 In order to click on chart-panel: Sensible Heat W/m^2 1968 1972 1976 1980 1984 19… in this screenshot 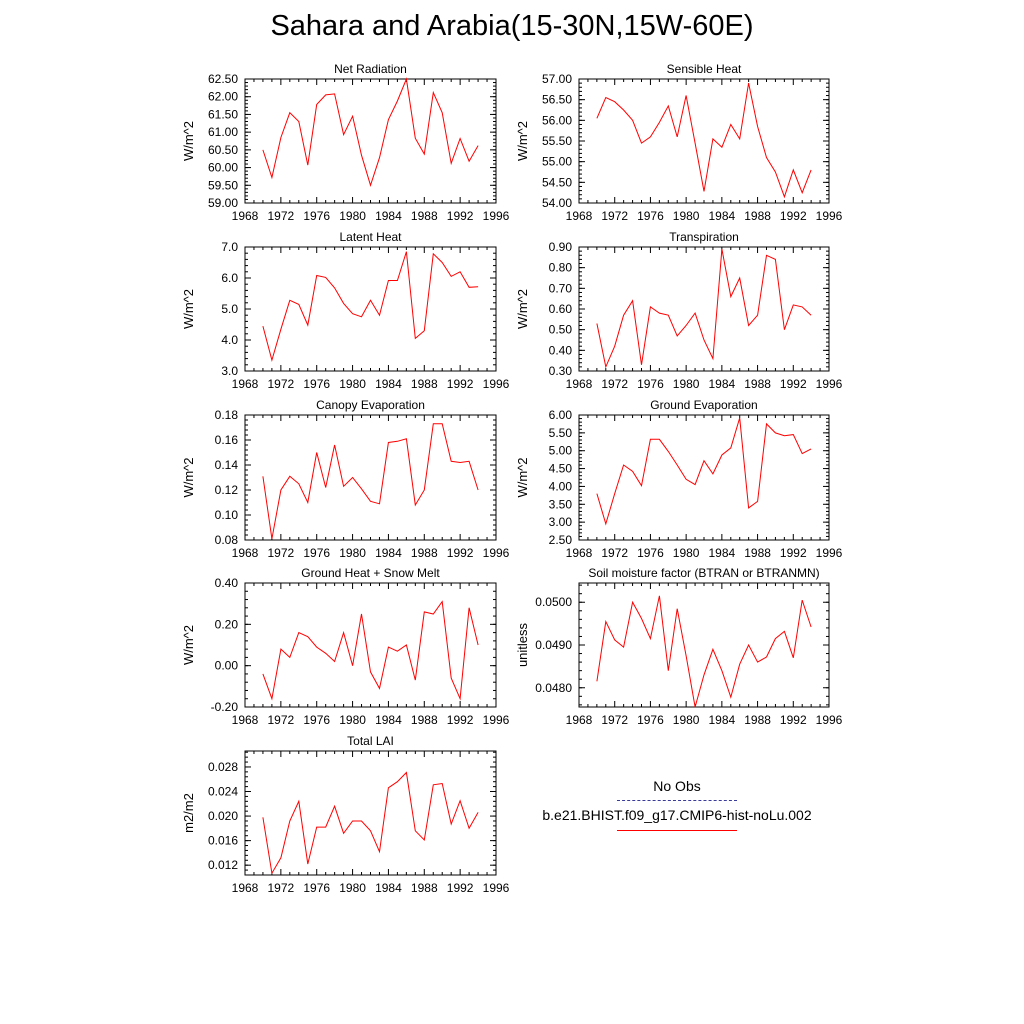, I will do `click(679, 142)`.